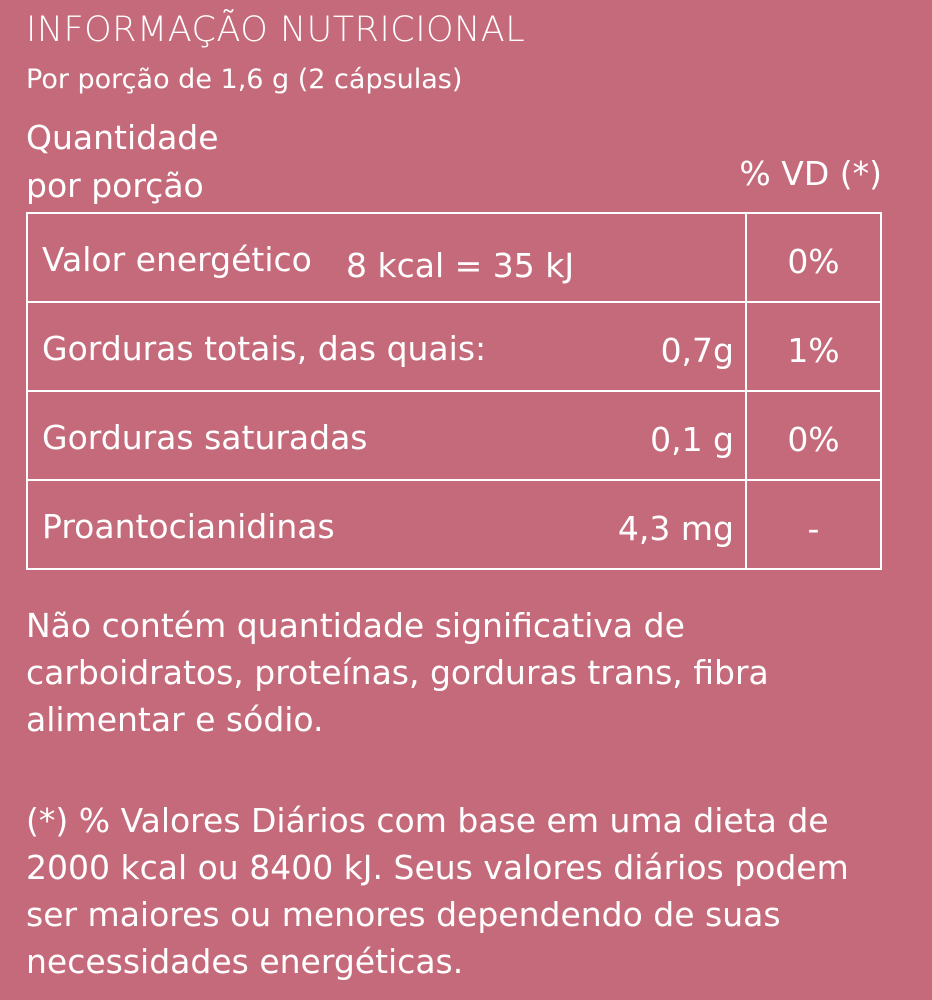 The height and width of the screenshot is (1000, 932). I want to click on table-row: Gorduras saturadas 0,1 g 0%, so click(454, 436).